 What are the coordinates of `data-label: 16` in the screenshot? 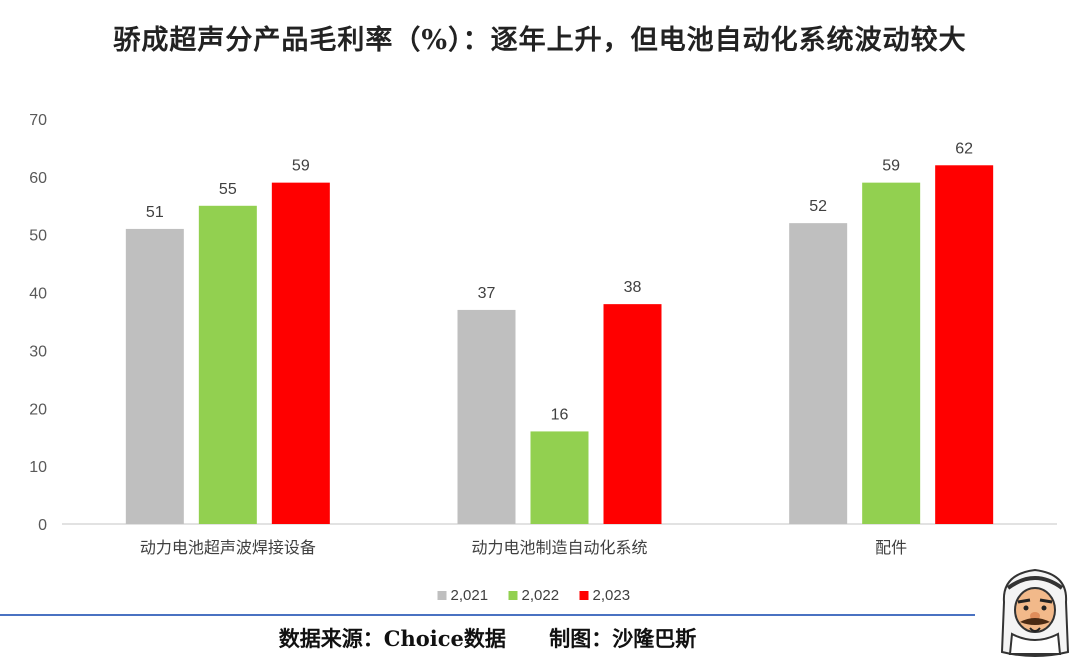 It's located at (560, 414).